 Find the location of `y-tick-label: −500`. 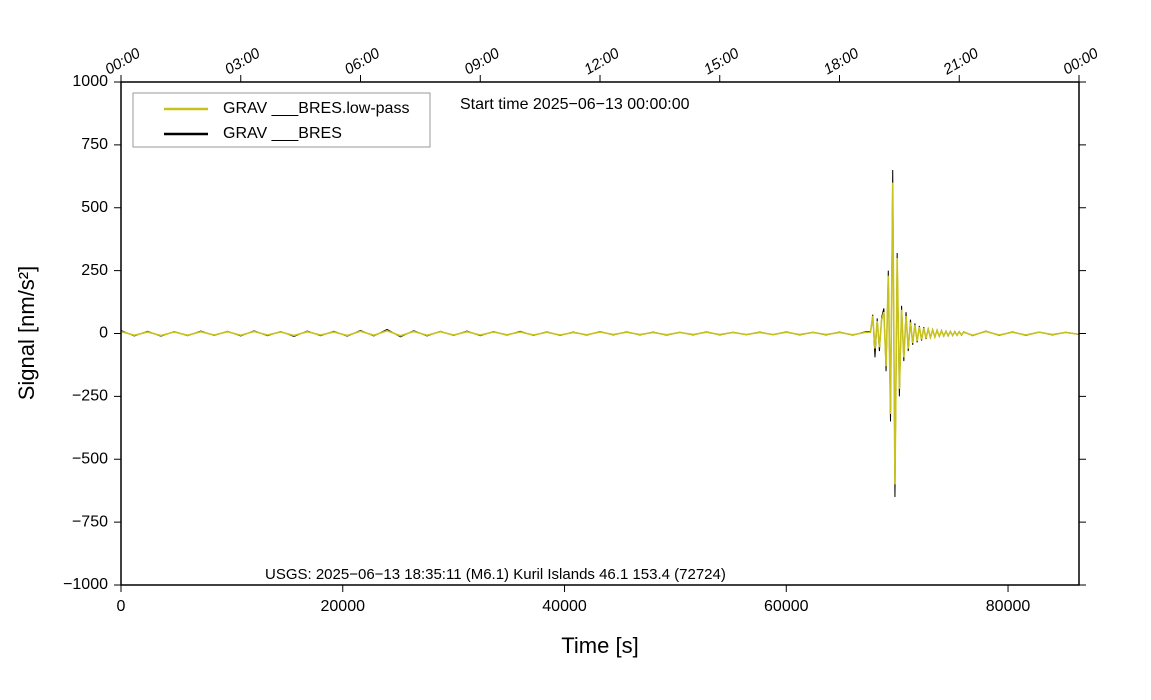

y-tick-label: −500 is located at coordinates (90, 458).